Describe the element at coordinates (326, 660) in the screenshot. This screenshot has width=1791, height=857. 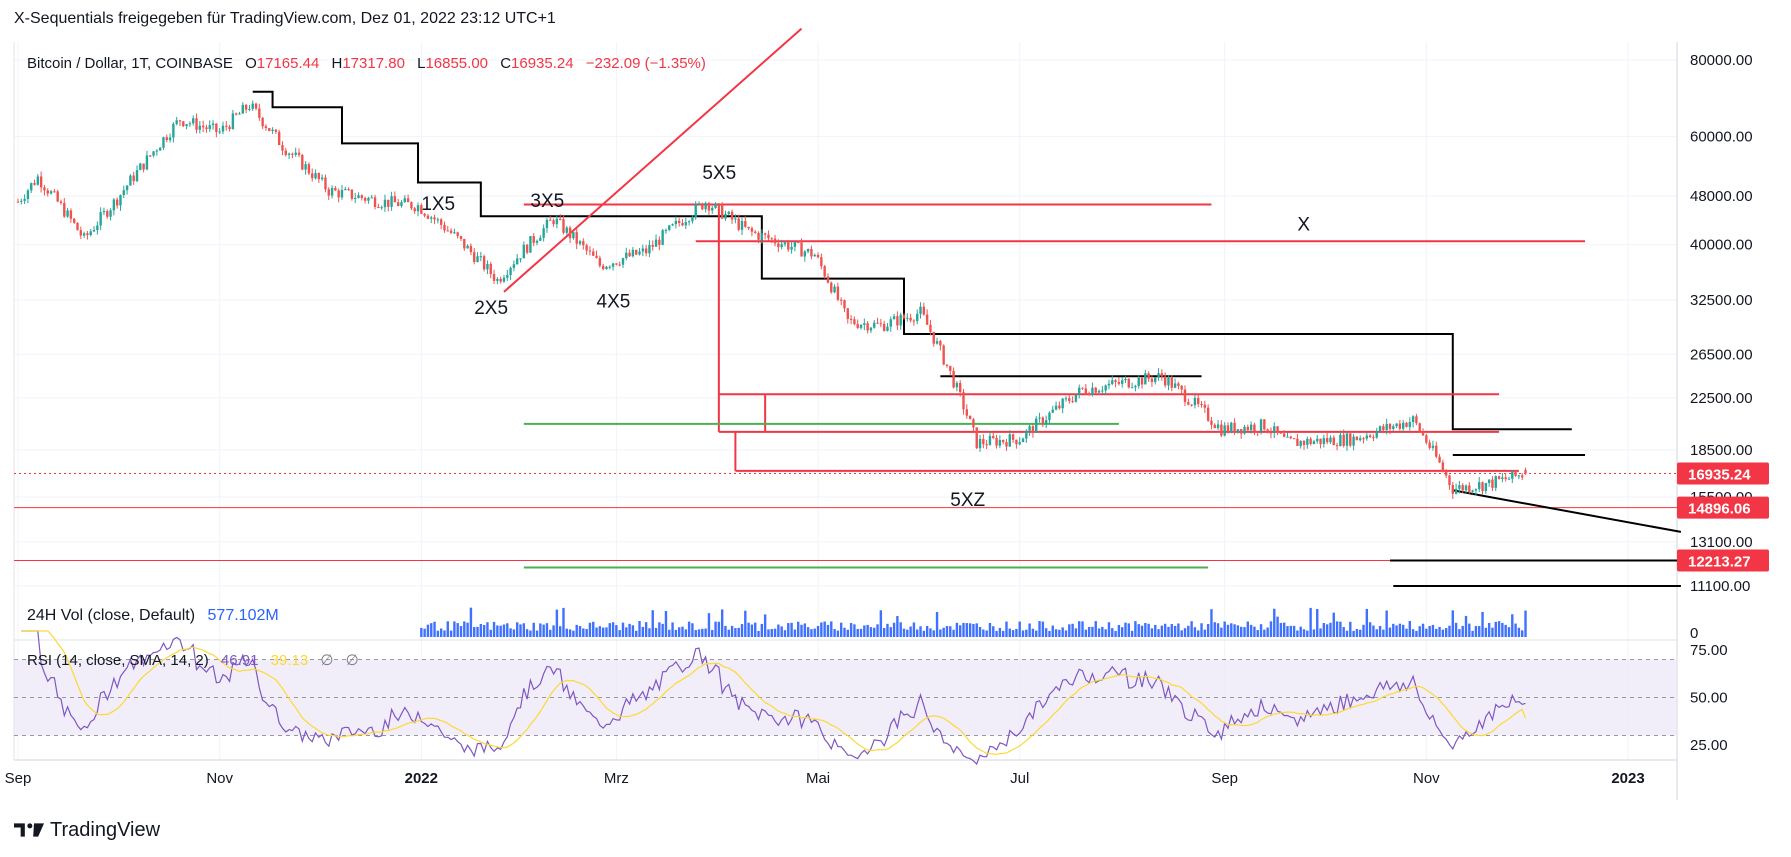
I see `rsi-extra-1: ∅` at that location.